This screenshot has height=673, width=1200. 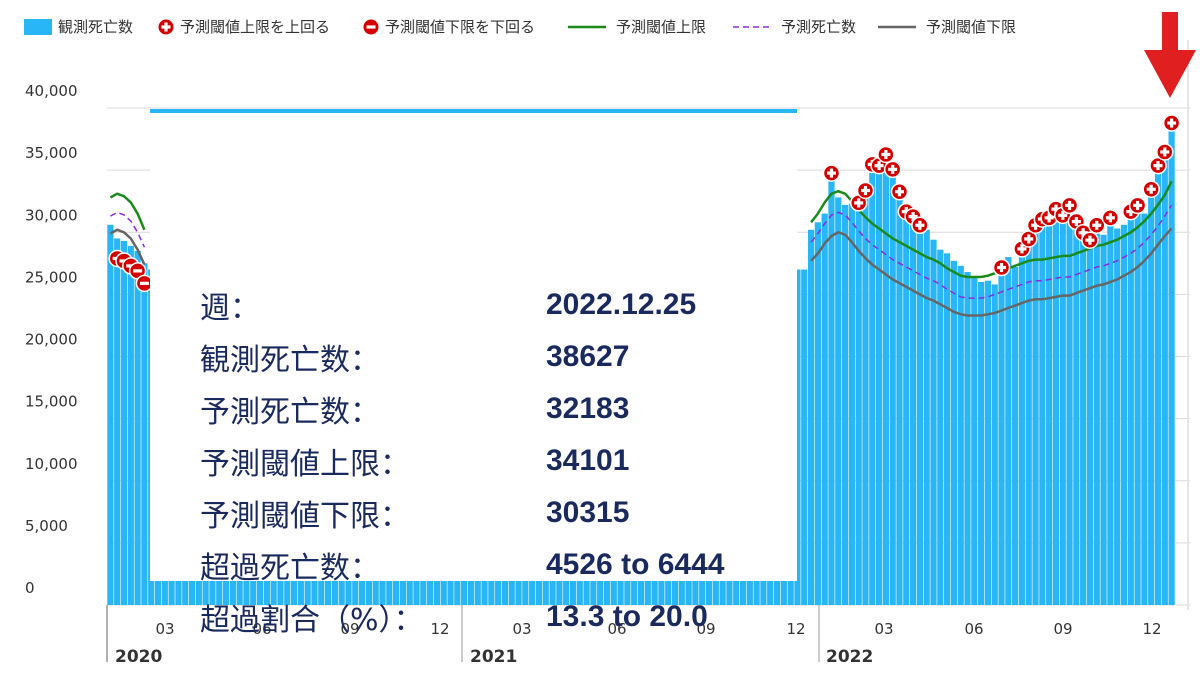 I want to click on tooltip-top-strip, so click(x=473, y=111).